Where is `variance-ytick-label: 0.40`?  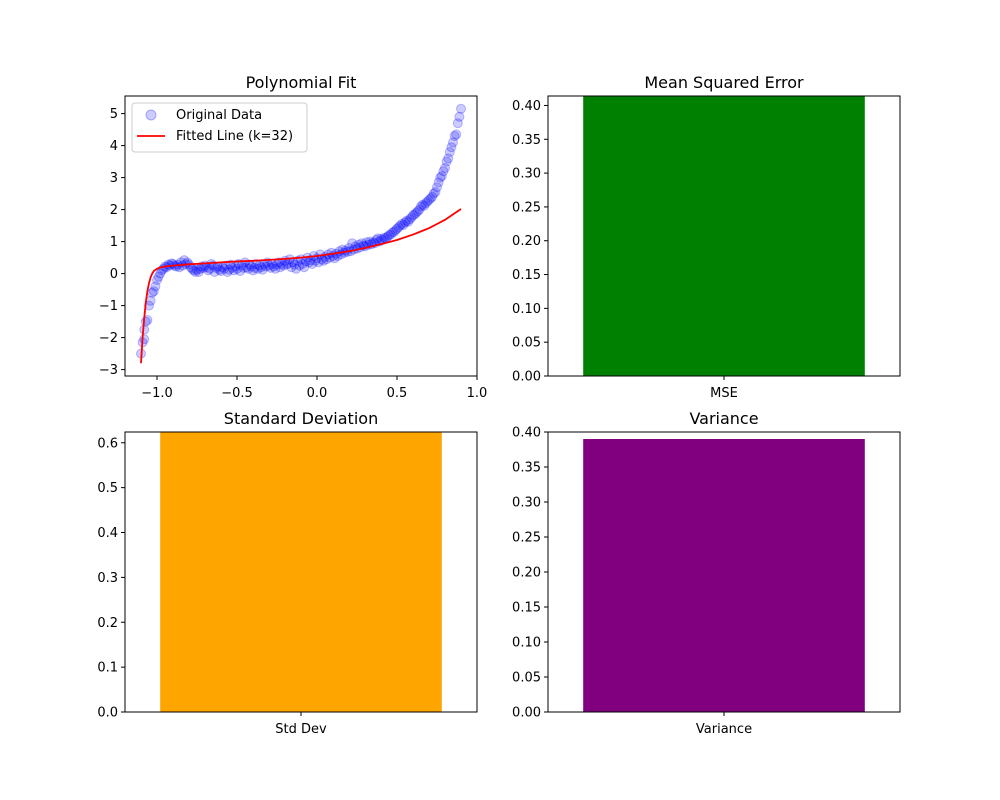 variance-ytick-label: 0.40 is located at coordinates (526, 433).